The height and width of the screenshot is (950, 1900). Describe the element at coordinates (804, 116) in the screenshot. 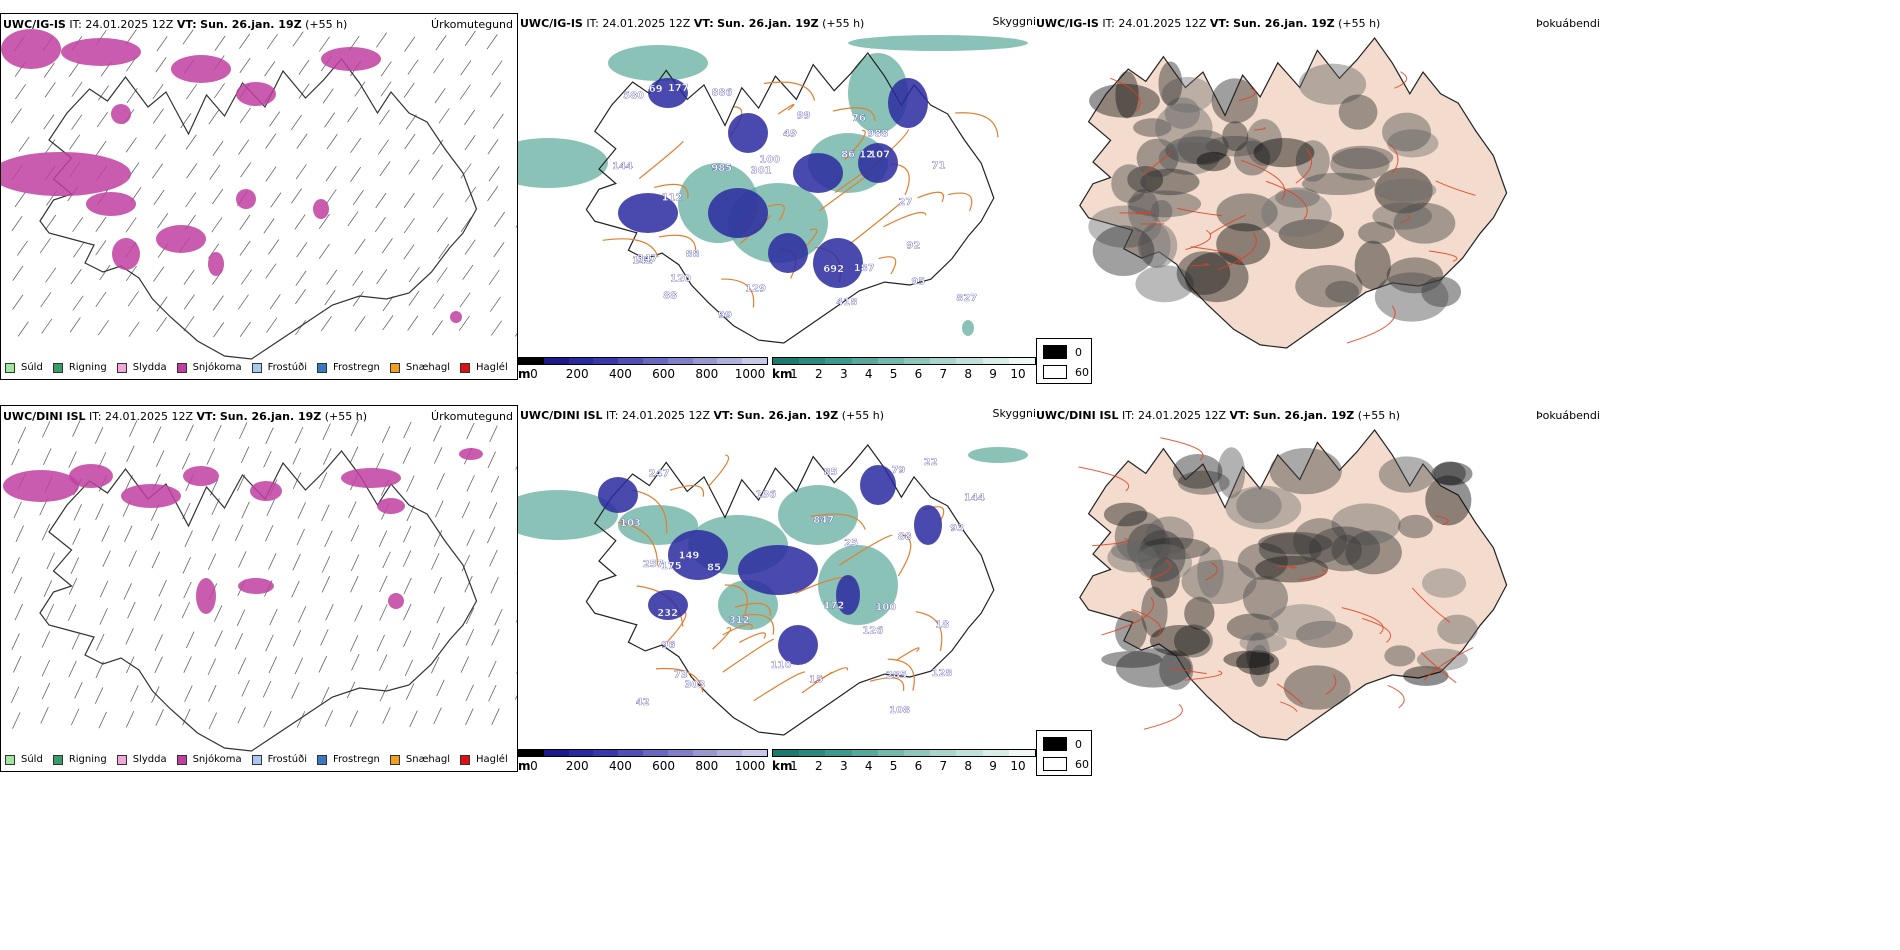

I see `cloud-base-label: 99` at that location.